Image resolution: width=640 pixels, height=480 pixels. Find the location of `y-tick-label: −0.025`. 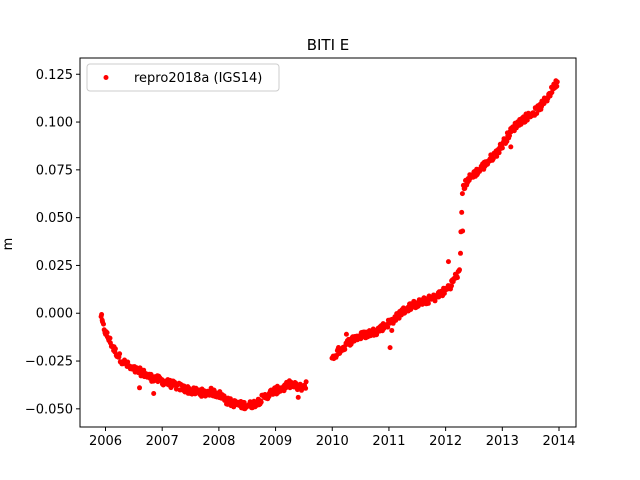

y-tick-label: −0.025 is located at coordinates (49, 362).